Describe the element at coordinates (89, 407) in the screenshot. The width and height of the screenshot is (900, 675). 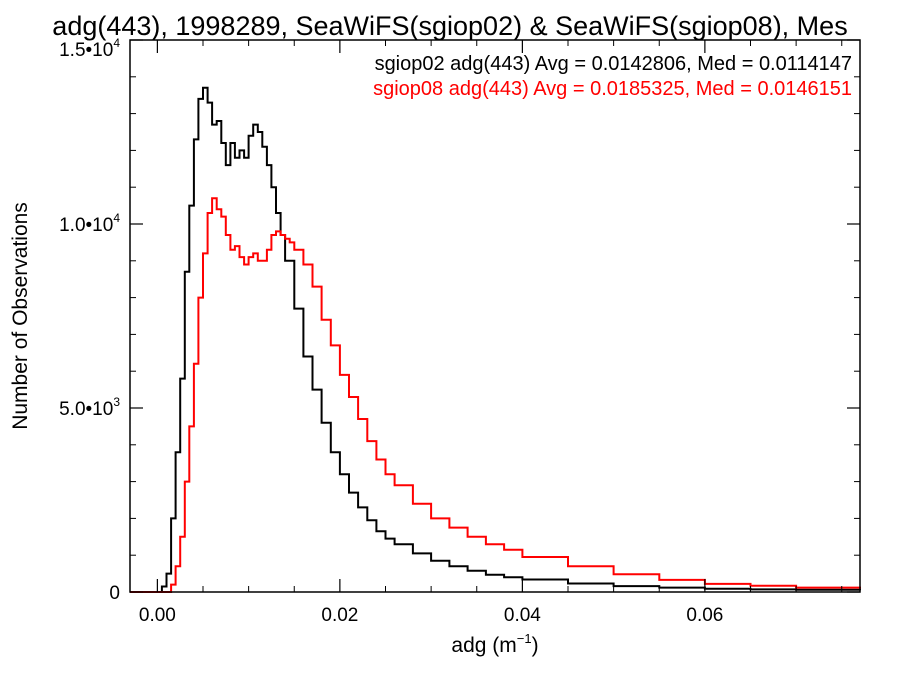
I see `y-tick-label-1: 5.0•103` at that location.